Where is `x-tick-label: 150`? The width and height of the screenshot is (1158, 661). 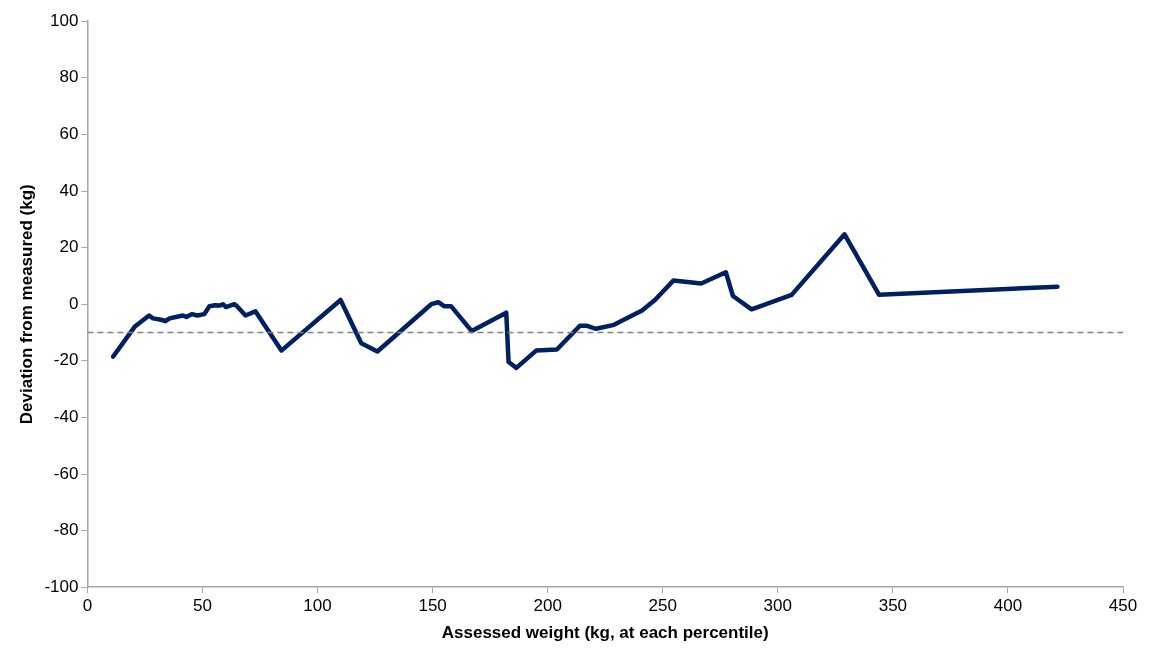
x-tick-label: 150 is located at coordinates (432, 606).